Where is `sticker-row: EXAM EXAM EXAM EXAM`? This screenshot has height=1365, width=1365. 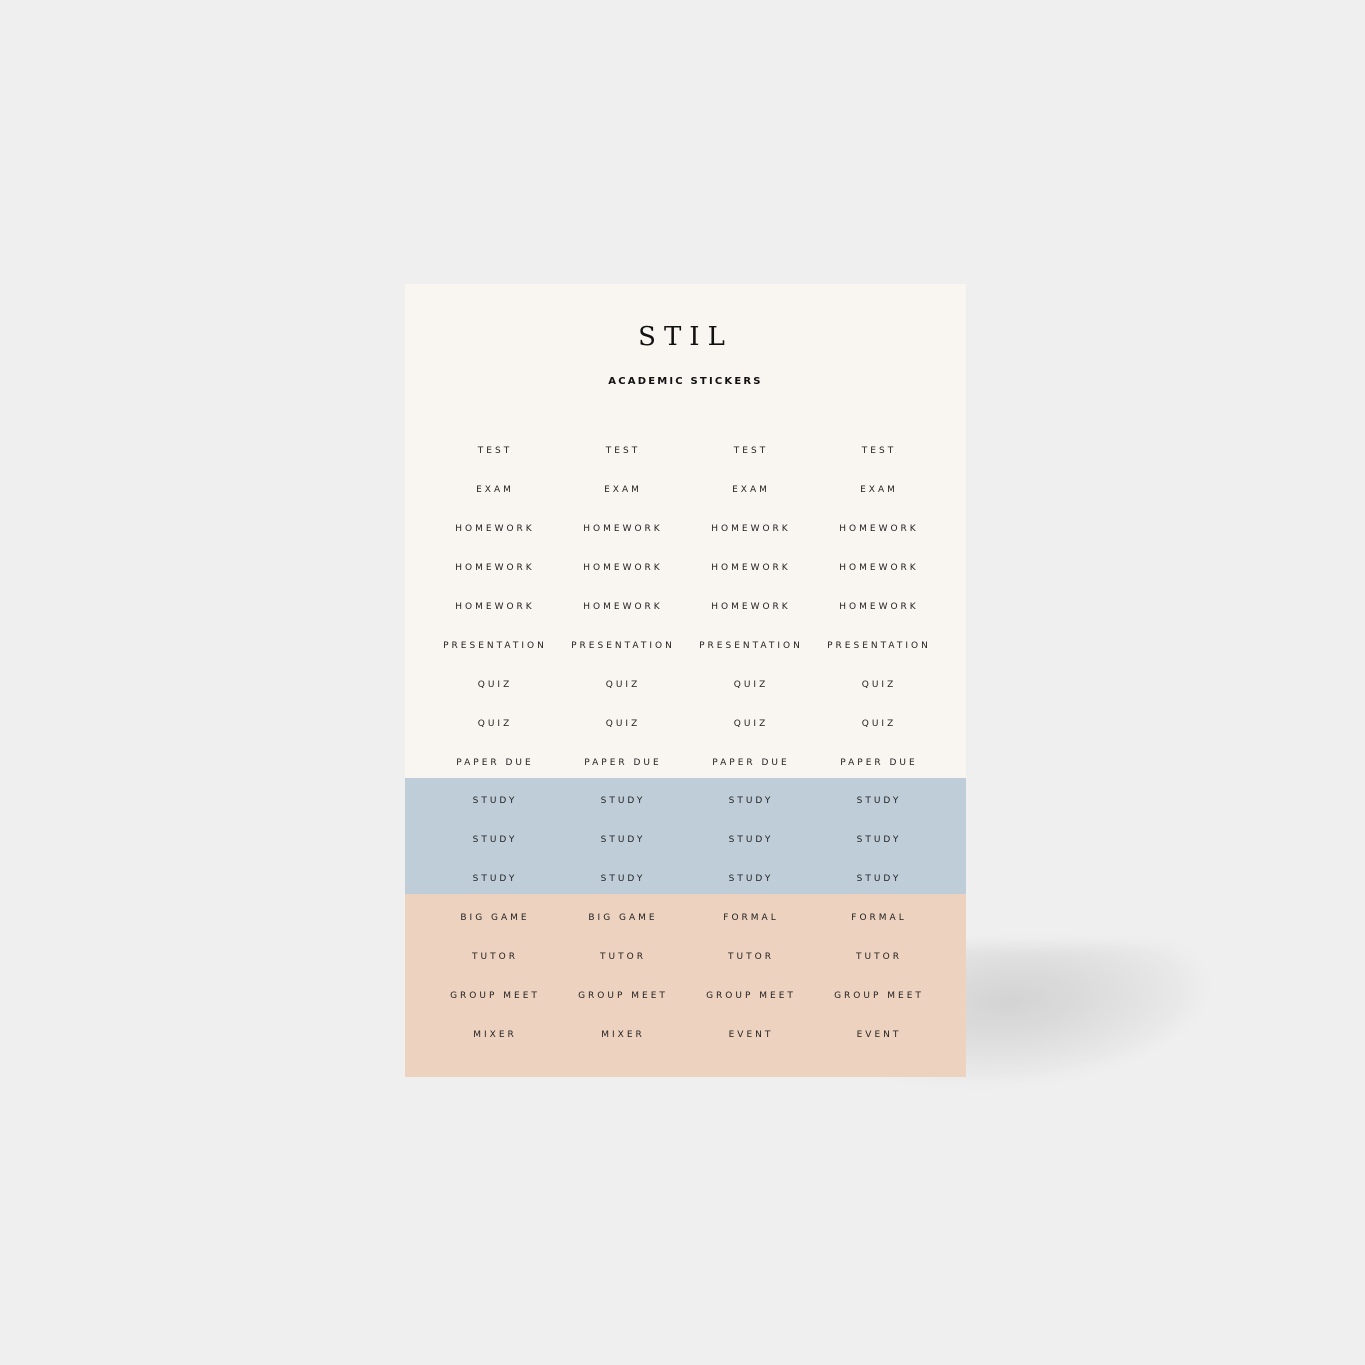 sticker-row: EXAM EXAM EXAM EXAM is located at coordinates (687, 490).